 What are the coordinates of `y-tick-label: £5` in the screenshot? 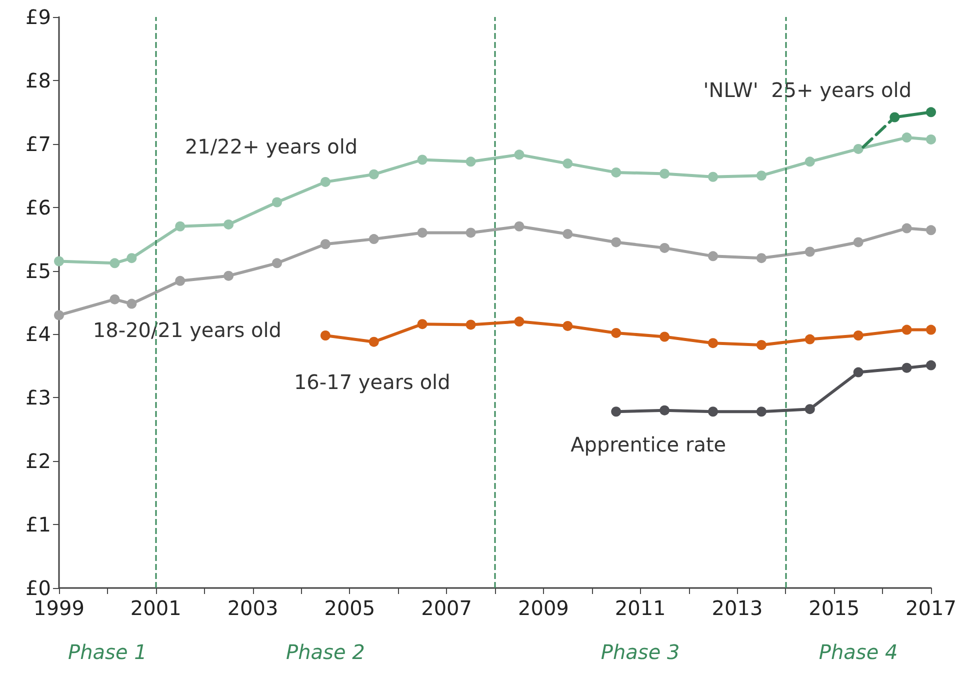 It's located at (38, 270).